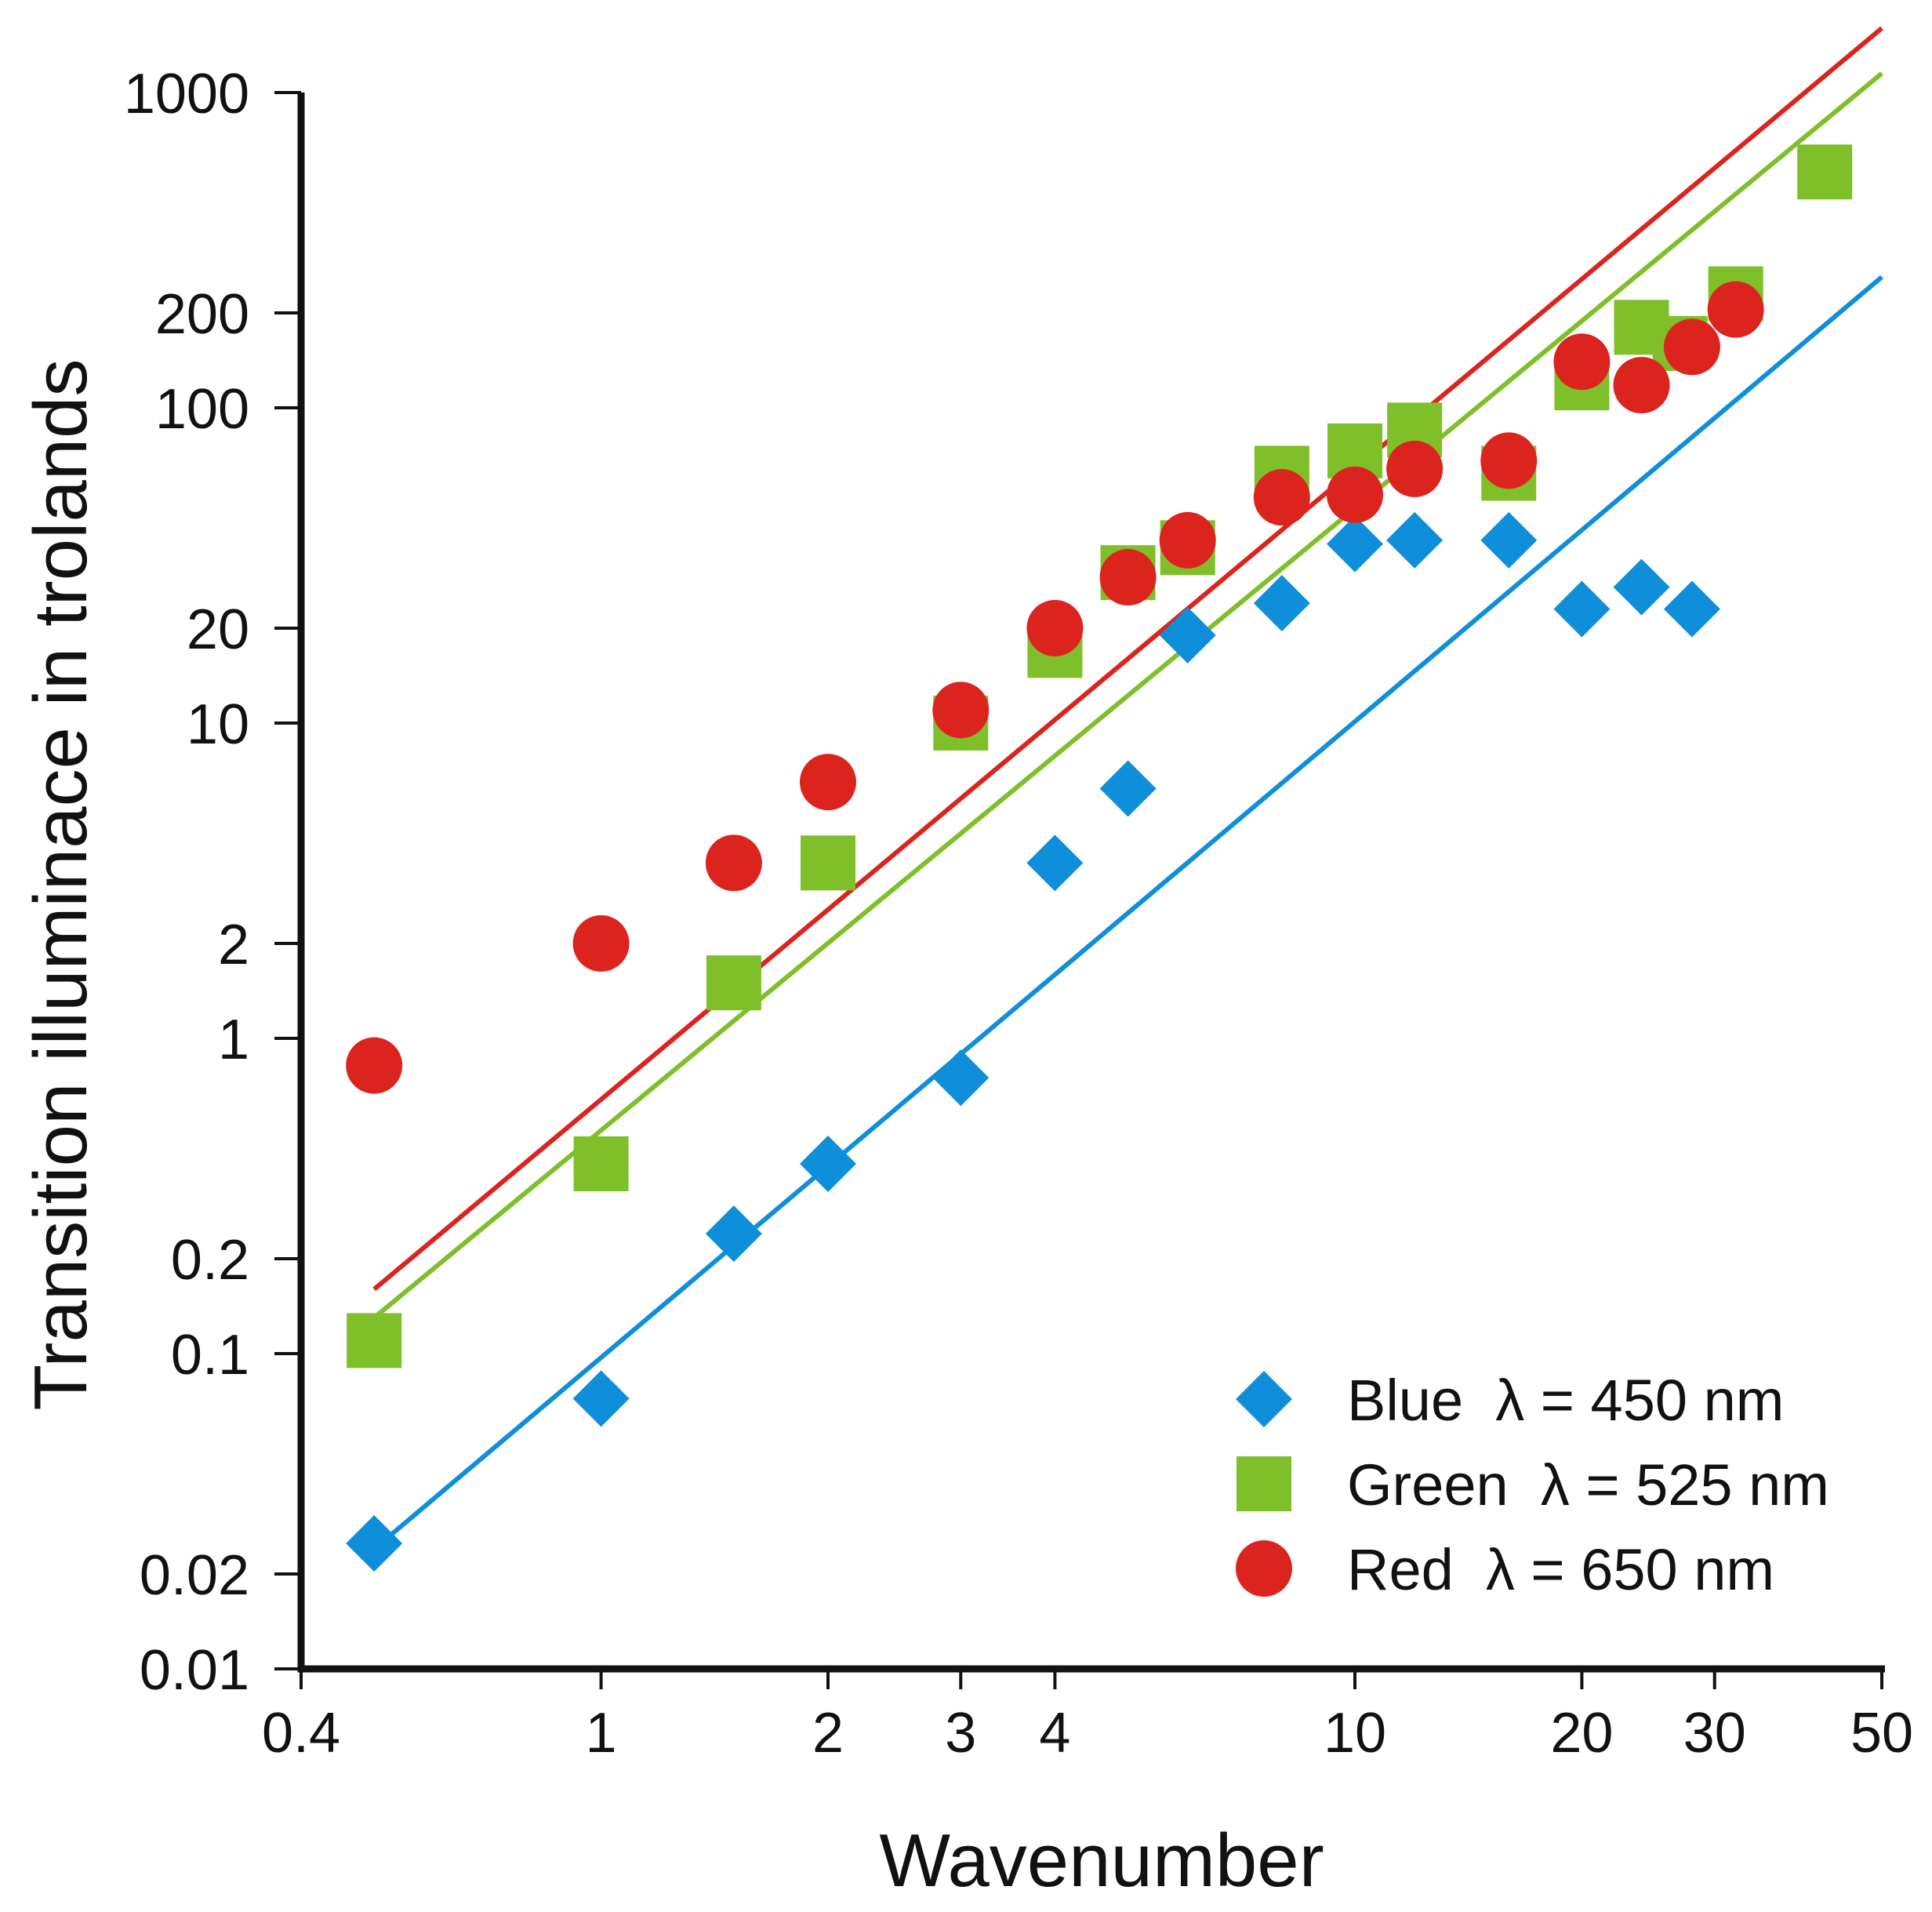 The width and height of the screenshot is (1932, 1912). Describe the element at coordinates (960, 1733) in the screenshot. I see `x-tick-label: 3` at that location.